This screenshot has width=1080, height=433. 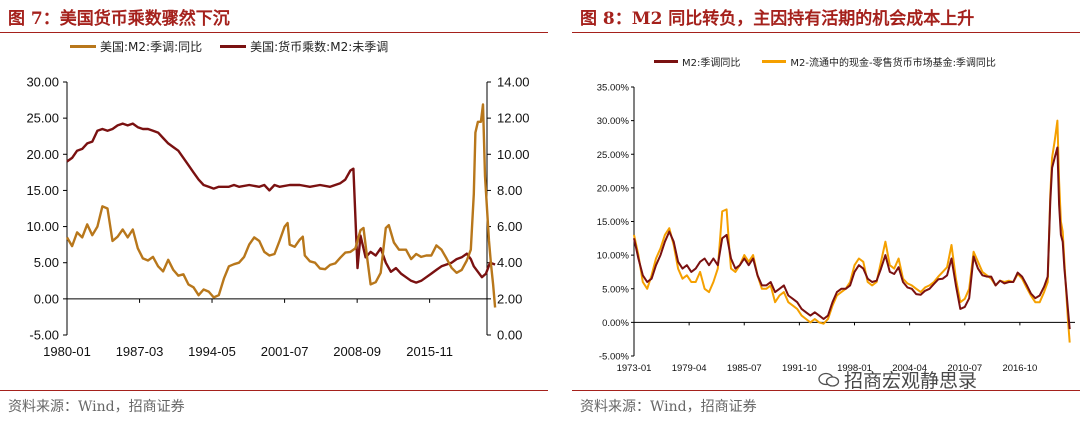 What do you see at coordinates (509, 335) in the screenshot?
I see `y-right-tick-label: 0.00` at bounding box center [509, 335].